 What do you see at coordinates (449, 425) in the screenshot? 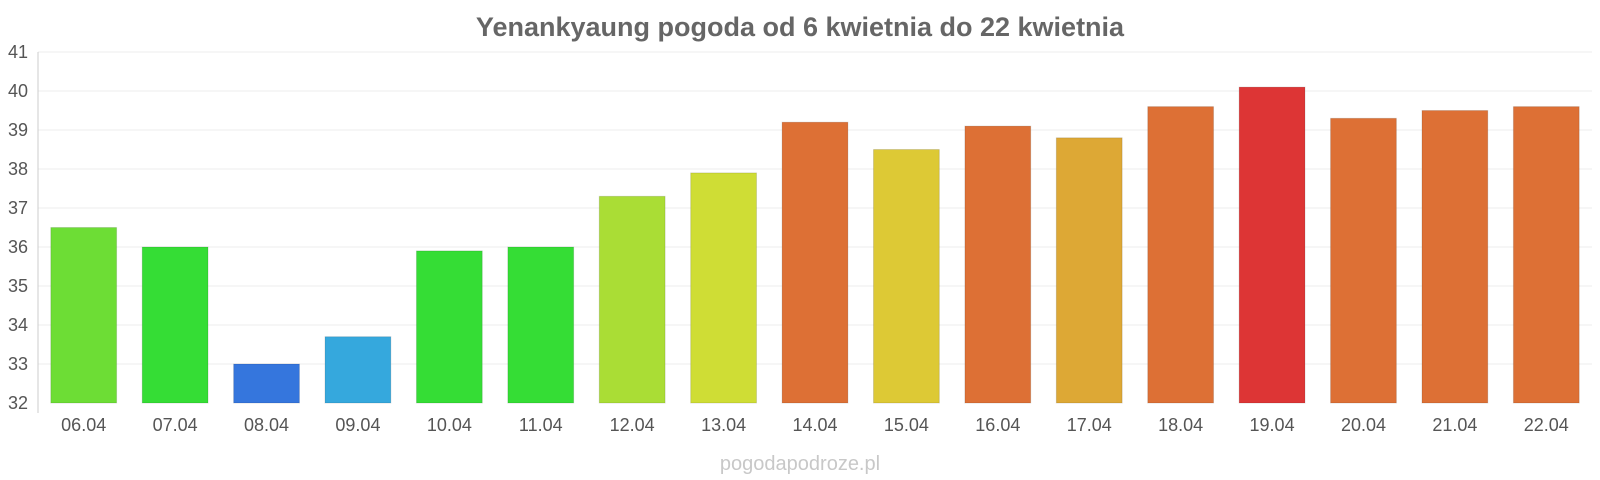
I see `x-tick-label: 10.04` at bounding box center [449, 425].